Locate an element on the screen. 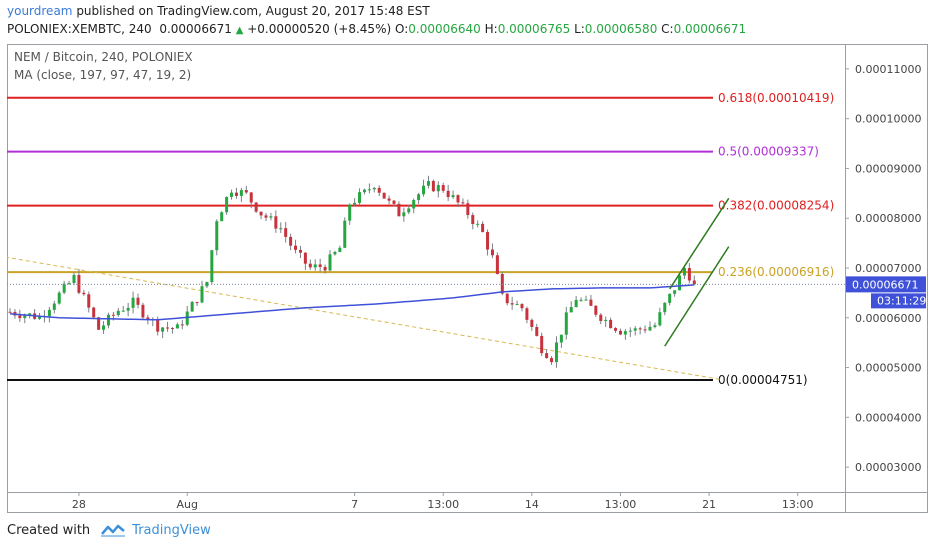 This screenshot has width=932, height=550. fib-level-label: 0.382(0.00008254) is located at coordinates (776, 206).